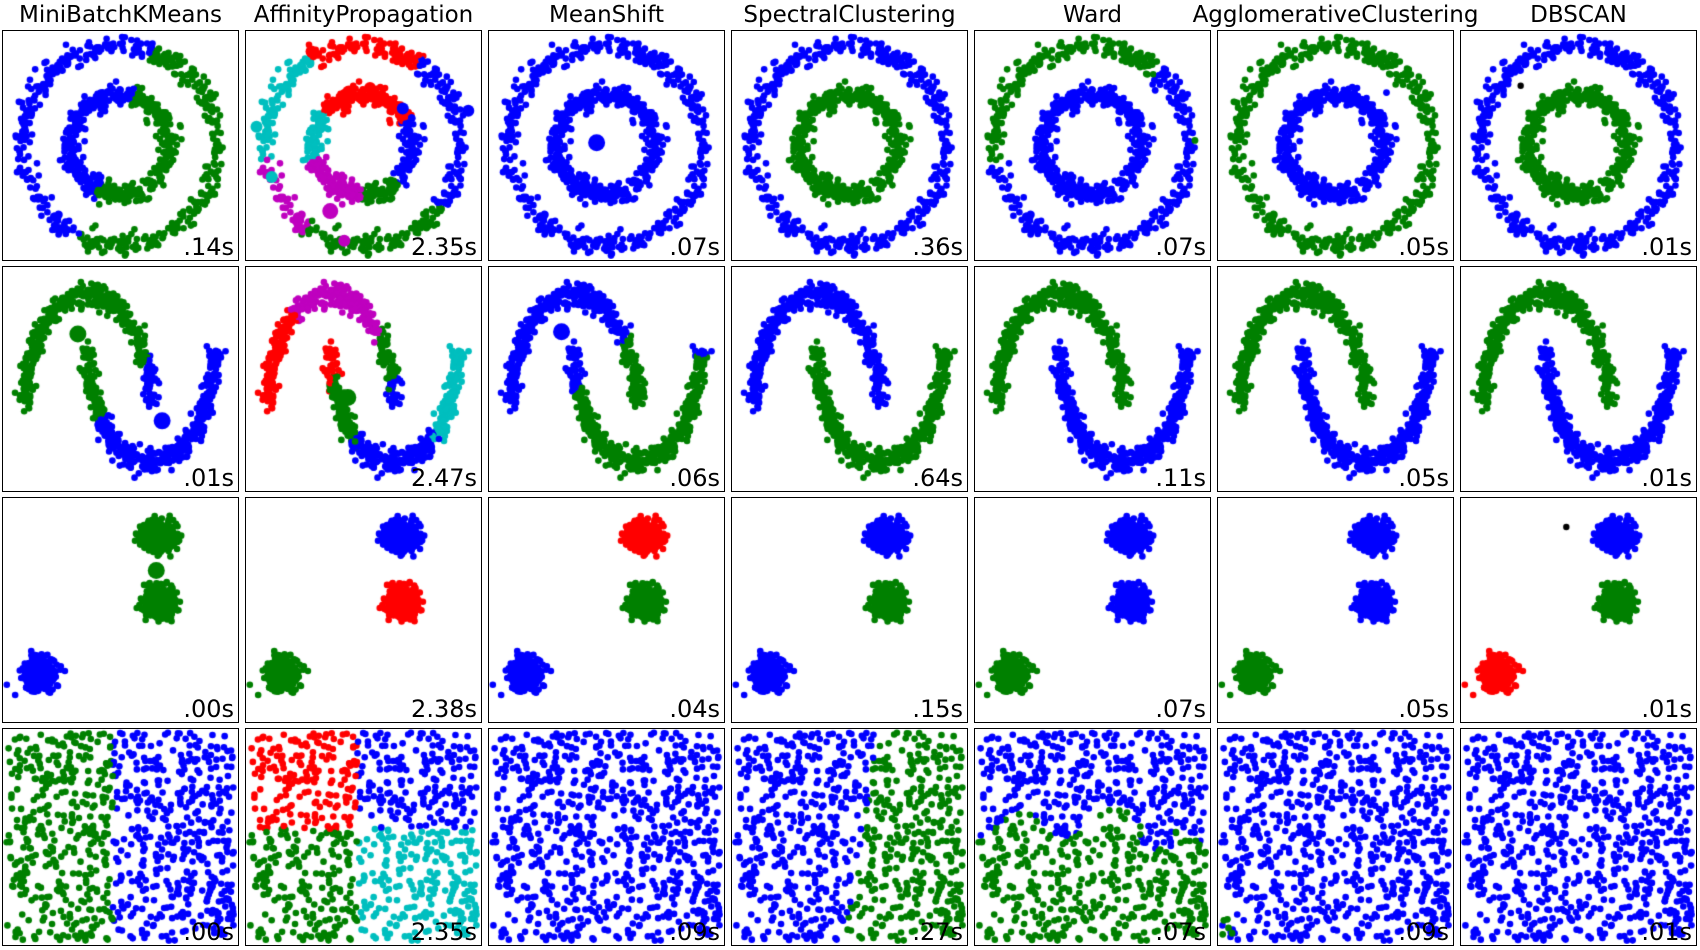 The image size is (1700, 950). I want to click on panel-no_structure-minibatchkmeans: .00s, so click(120, 837).